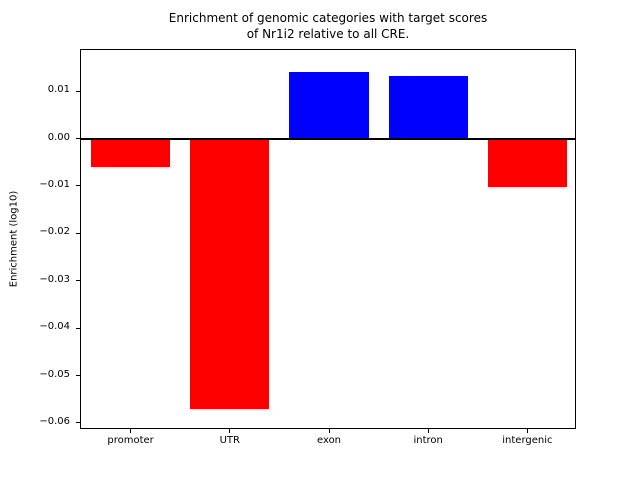  What do you see at coordinates (130, 440) in the screenshot?
I see `x-tick-label-promoter: promoter` at bounding box center [130, 440].